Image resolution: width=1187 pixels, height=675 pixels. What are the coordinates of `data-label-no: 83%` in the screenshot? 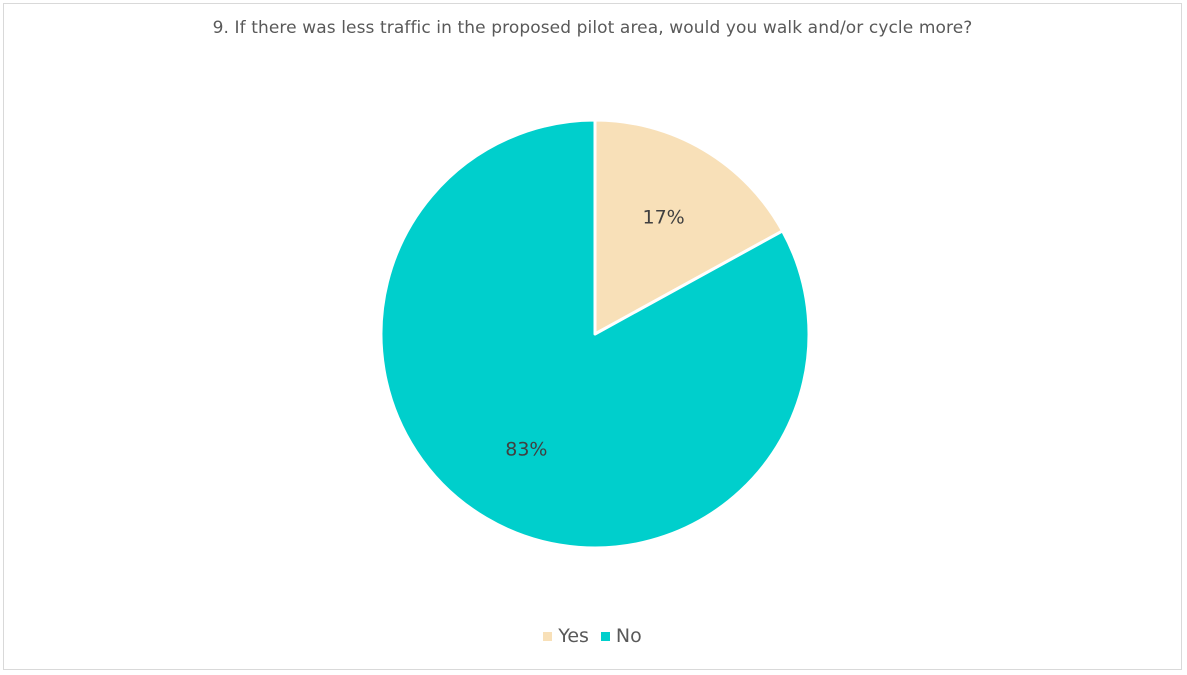 It's located at (526, 450).